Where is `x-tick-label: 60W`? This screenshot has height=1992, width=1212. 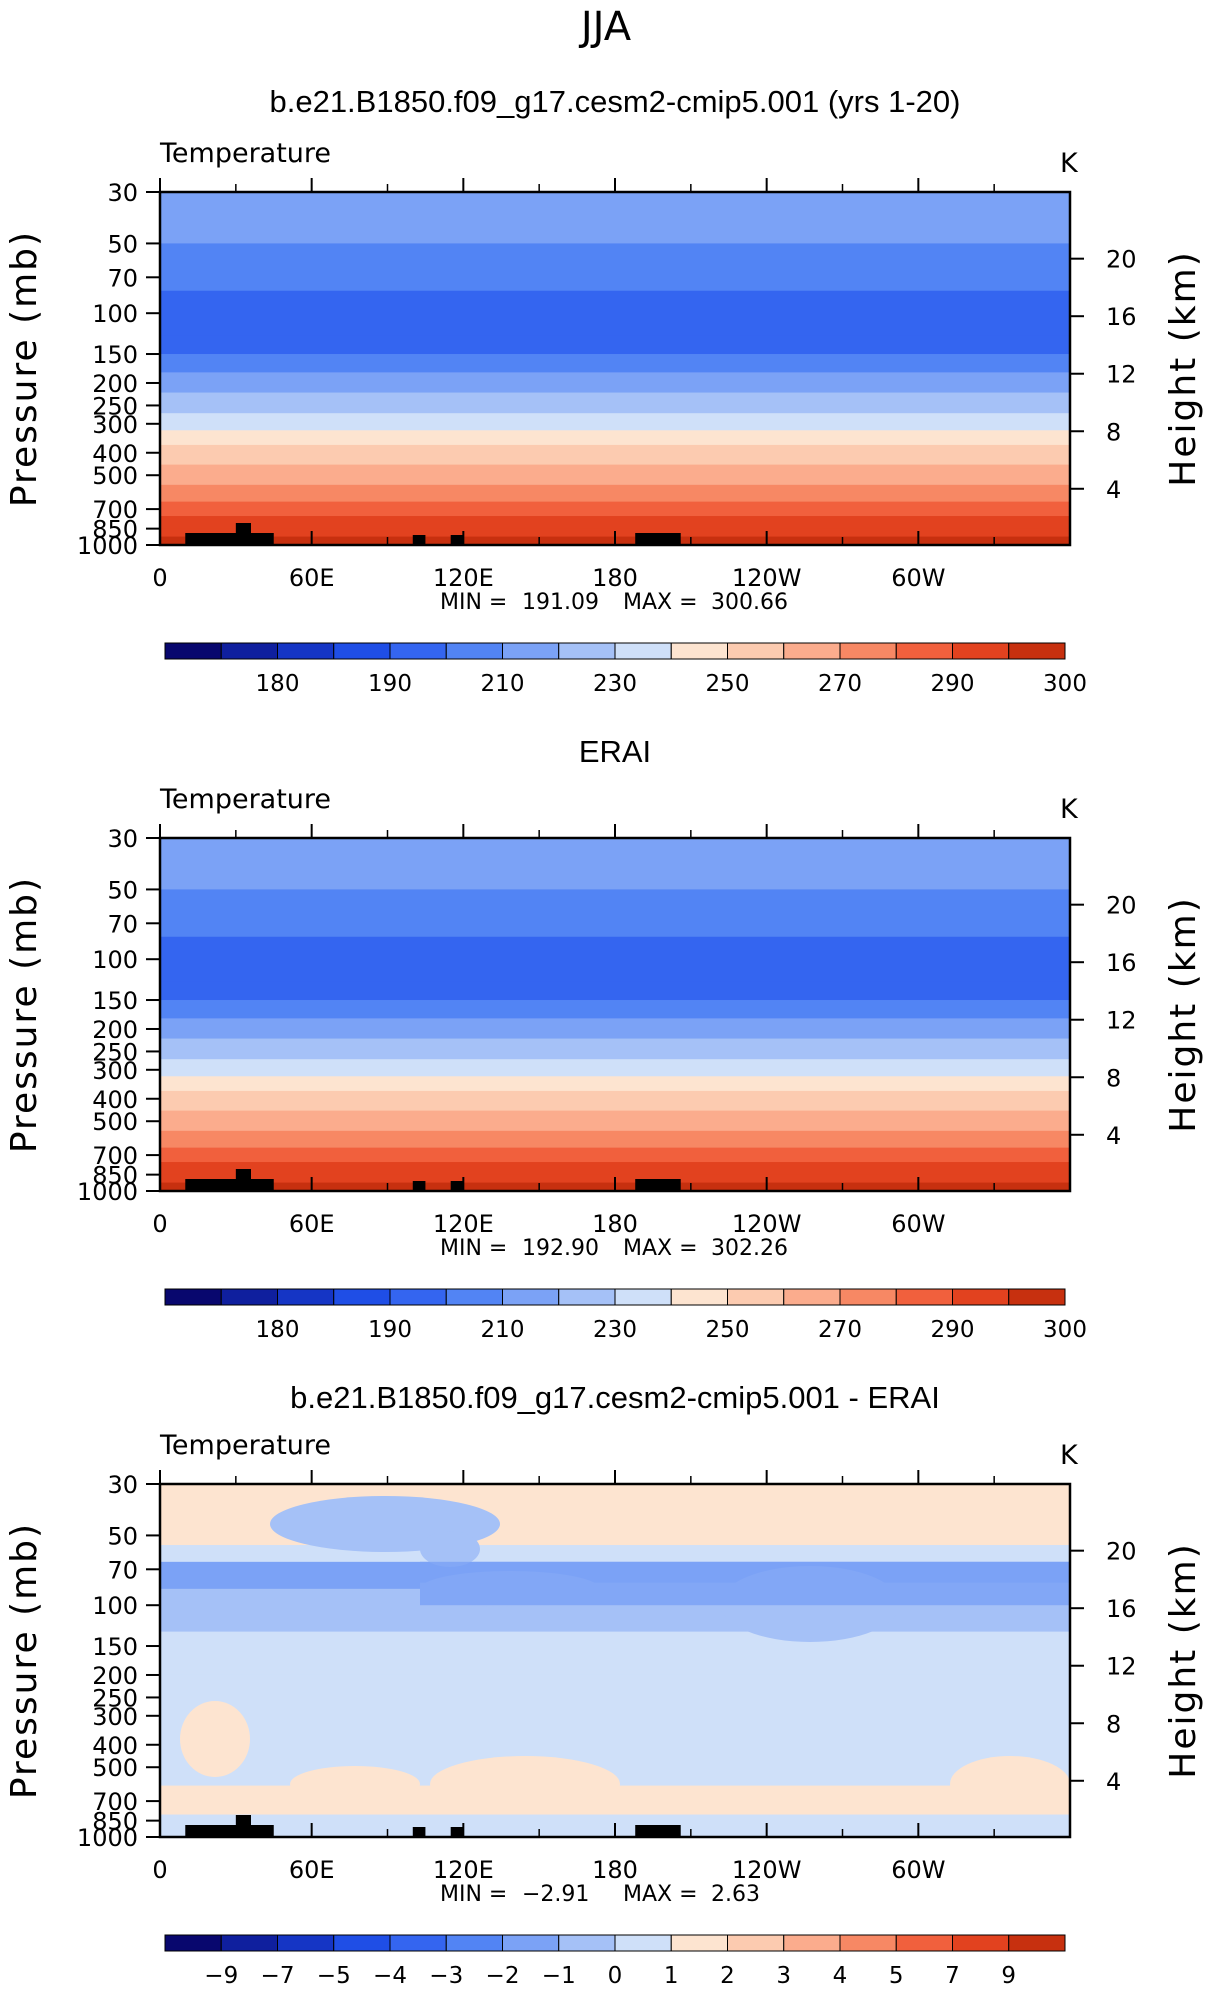 x-tick-label: 60W is located at coordinates (918, 578).